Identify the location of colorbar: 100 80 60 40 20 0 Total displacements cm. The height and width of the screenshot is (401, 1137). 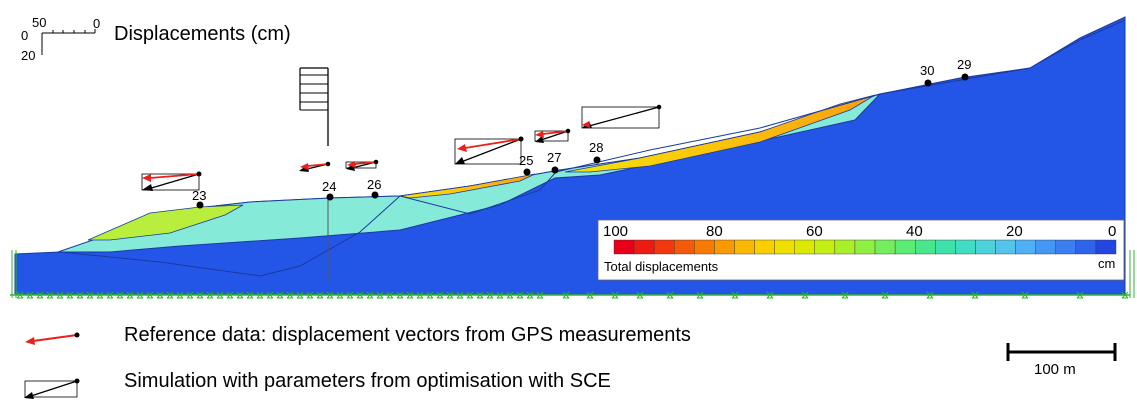
(861, 250).